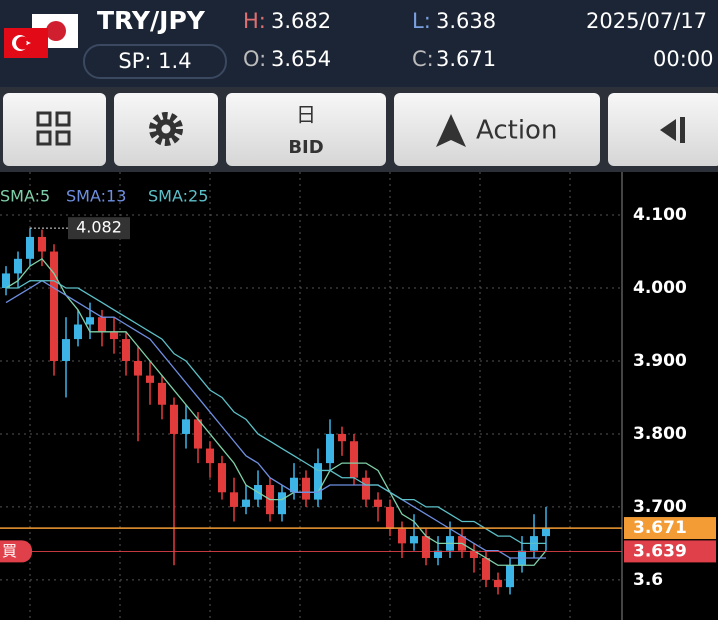 The height and width of the screenshot is (620, 718). Describe the element at coordinates (660, 361) in the screenshot. I see `y-tick-label: 3.900` at that location.